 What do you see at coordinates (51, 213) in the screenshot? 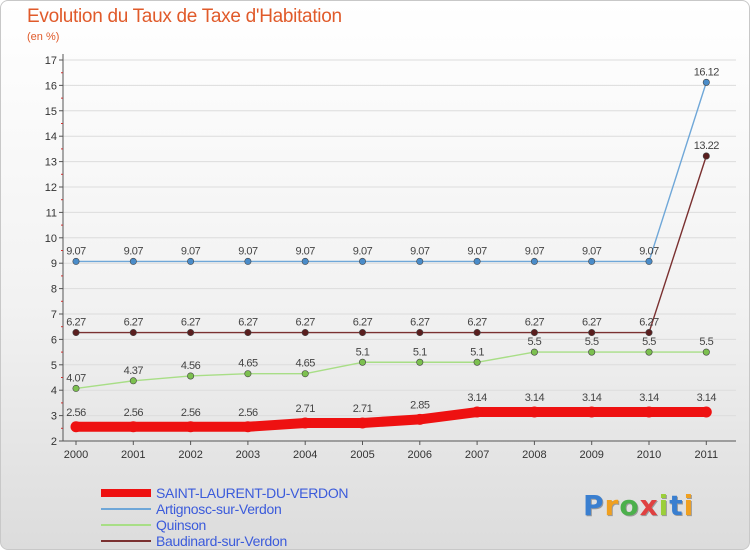
I see `y-tick-label: 11` at bounding box center [51, 213].